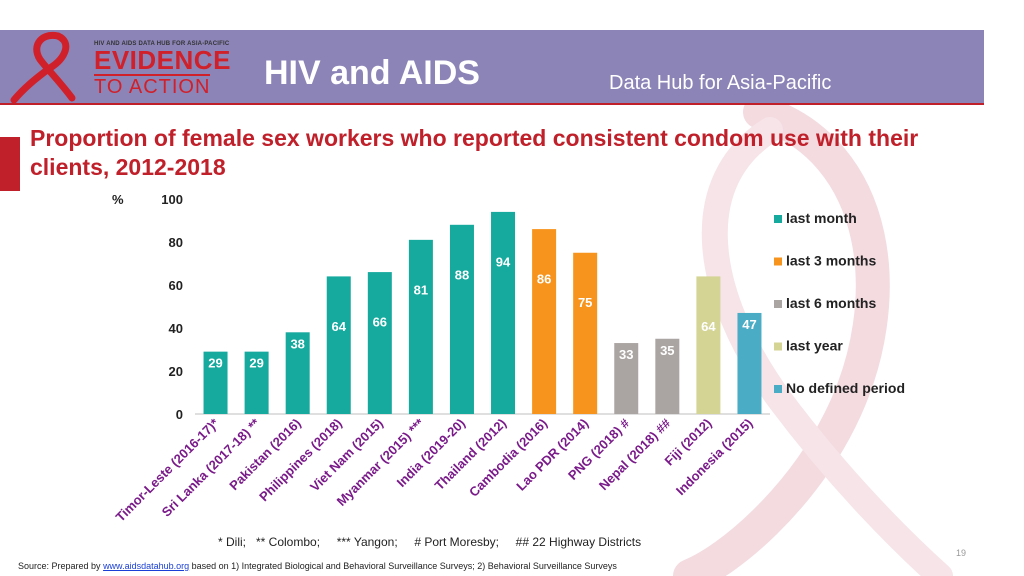  What do you see at coordinates (265, 455) in the screenshot?
I see `x-tick-label-2: Pakistan (2016)` at bounding box center [265, 455].